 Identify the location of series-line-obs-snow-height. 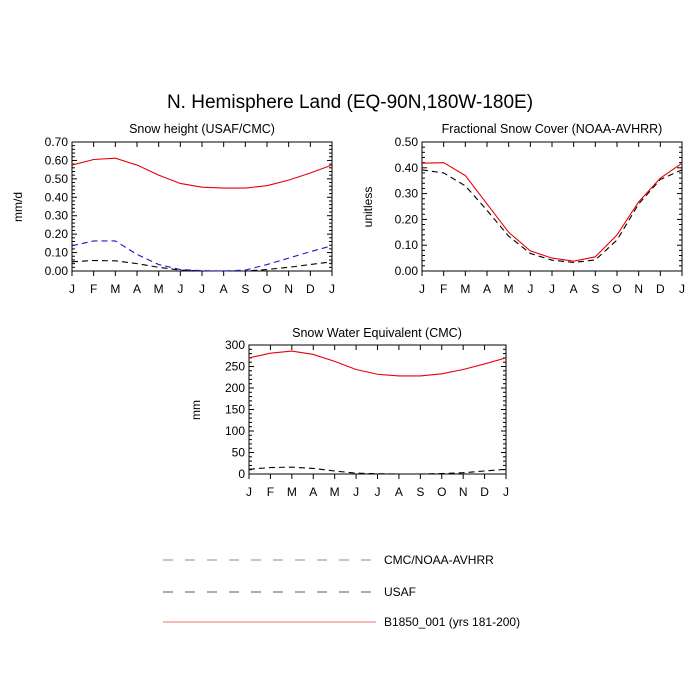
(202, 265).